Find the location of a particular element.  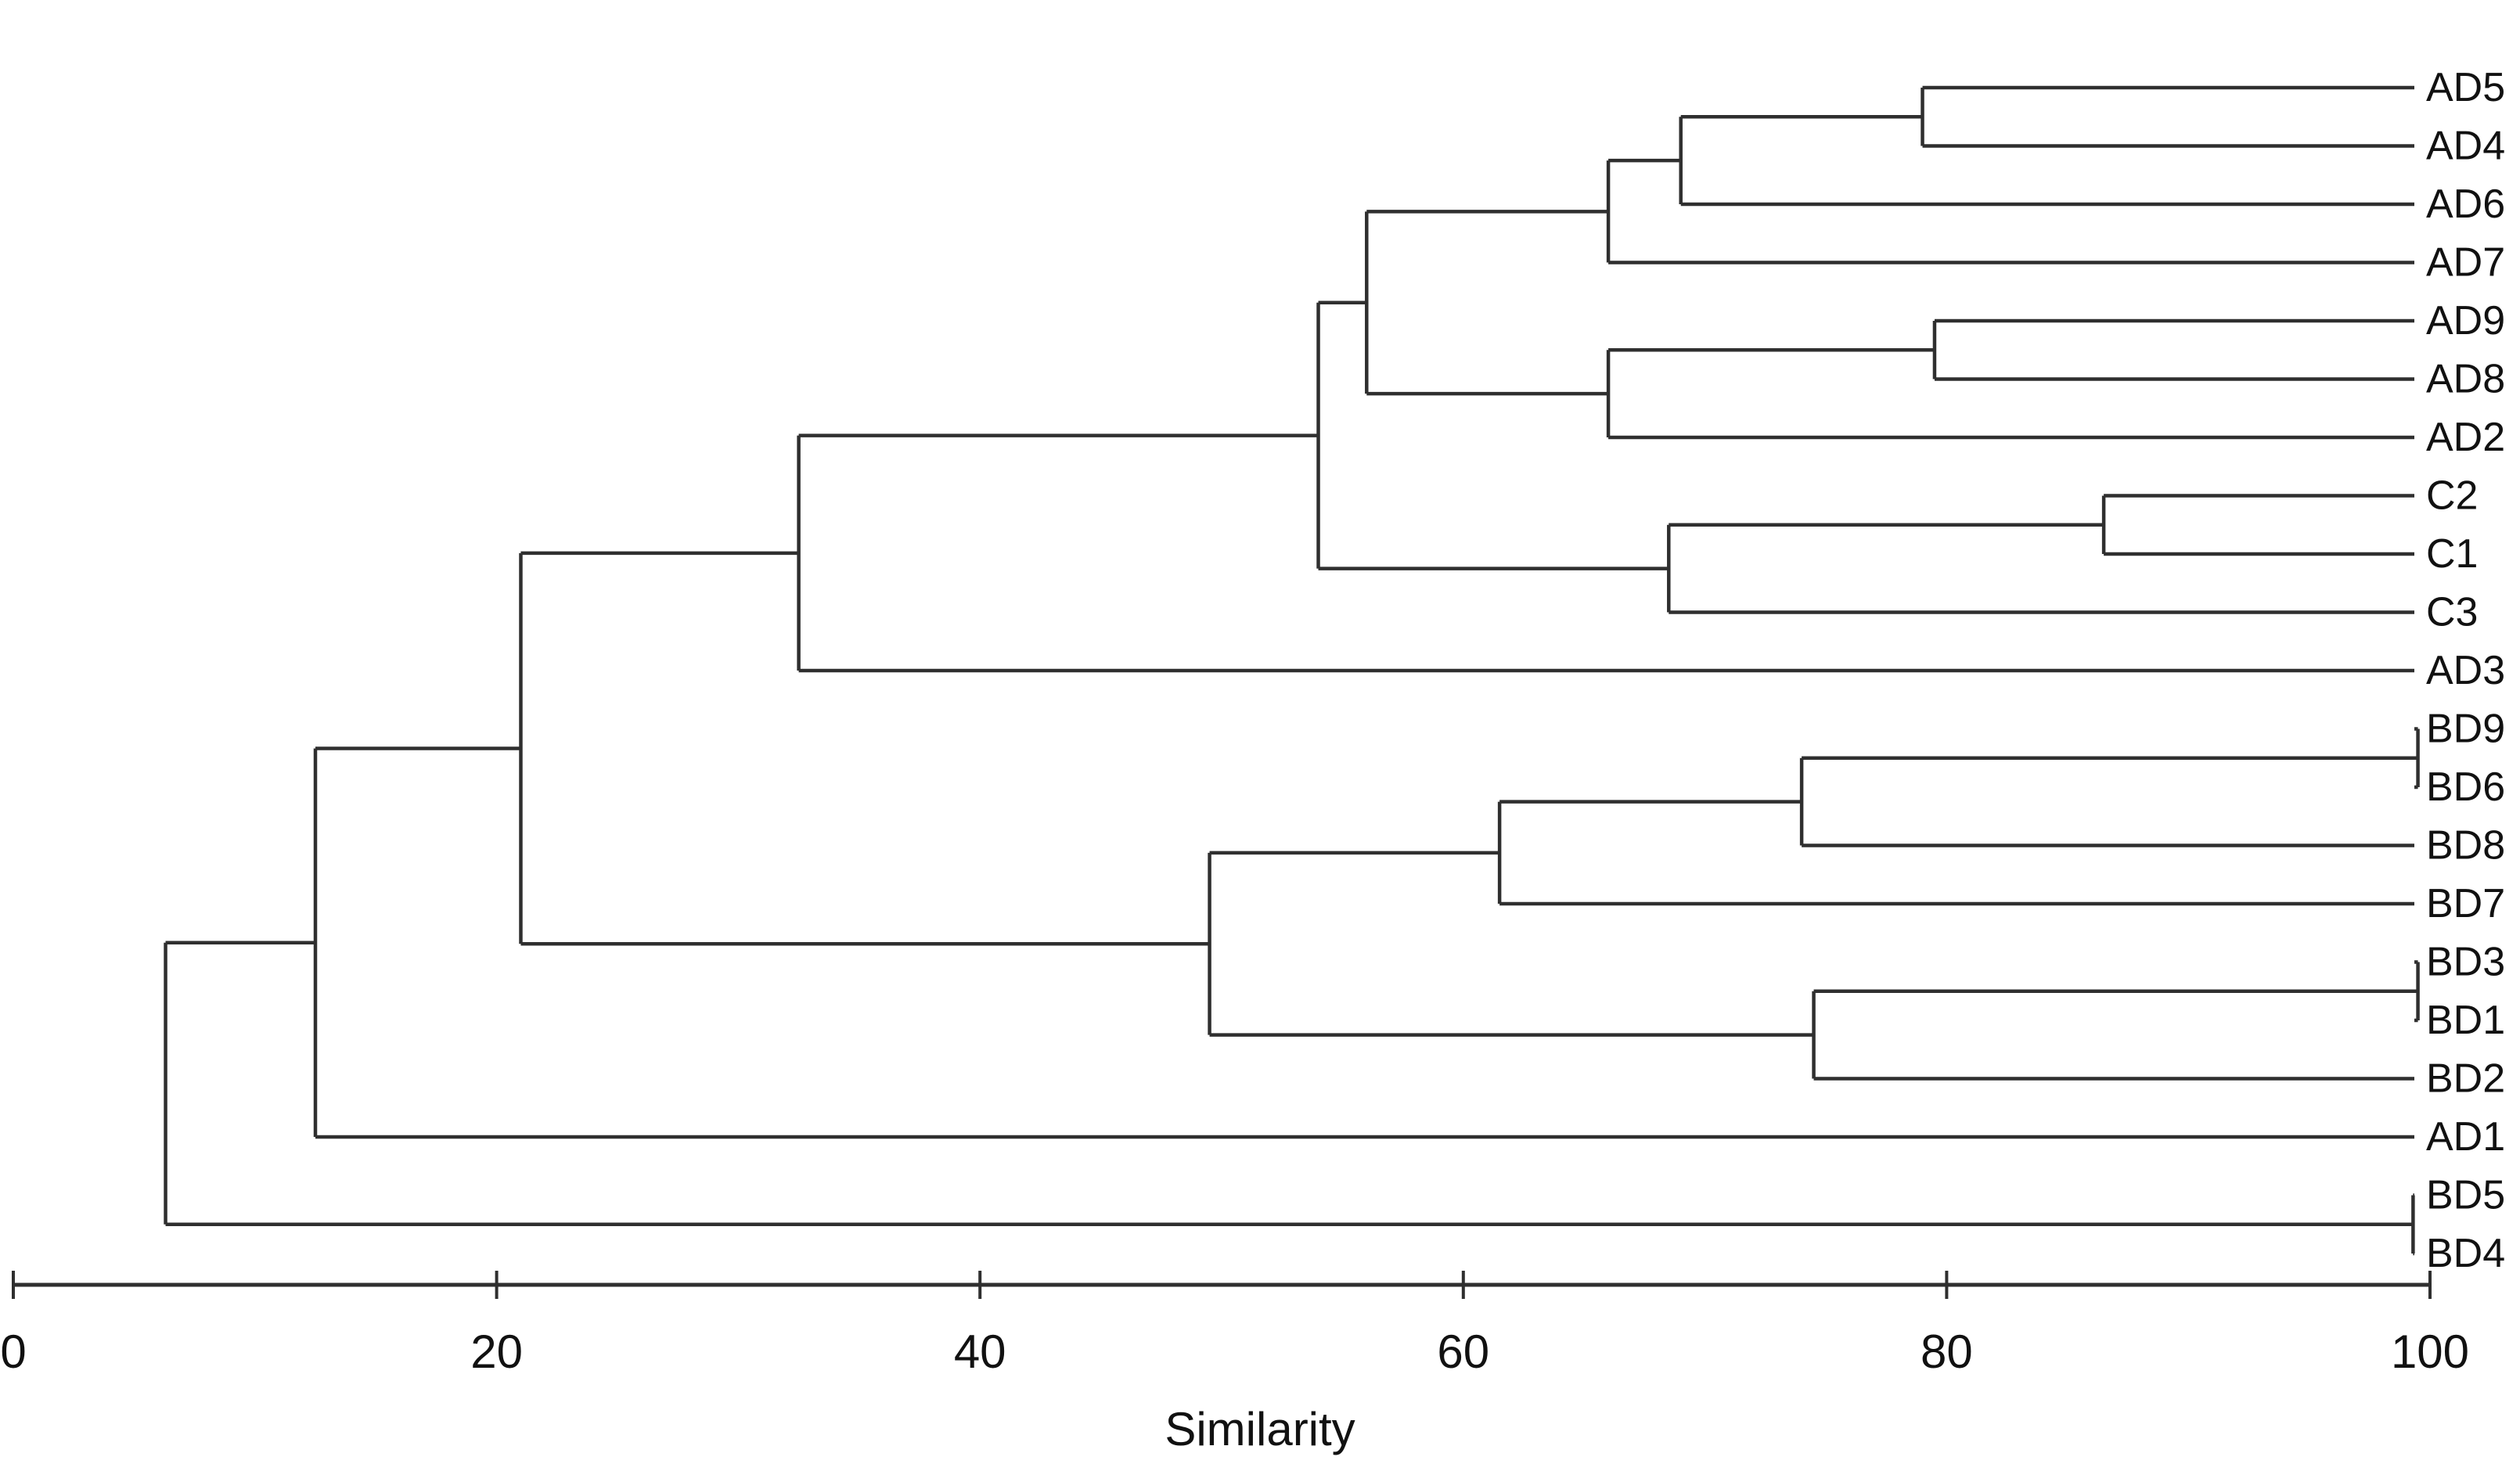

leaf-label-BD1: BD1 is located at coordinates (2465, 1020).